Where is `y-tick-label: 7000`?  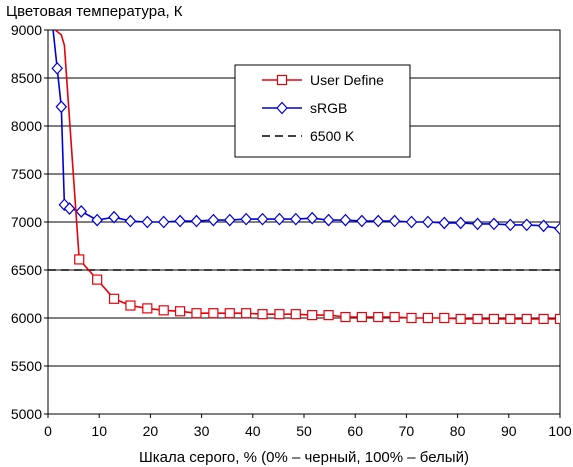 y-tick-label: 7000 is located at coordinates (26, 222).